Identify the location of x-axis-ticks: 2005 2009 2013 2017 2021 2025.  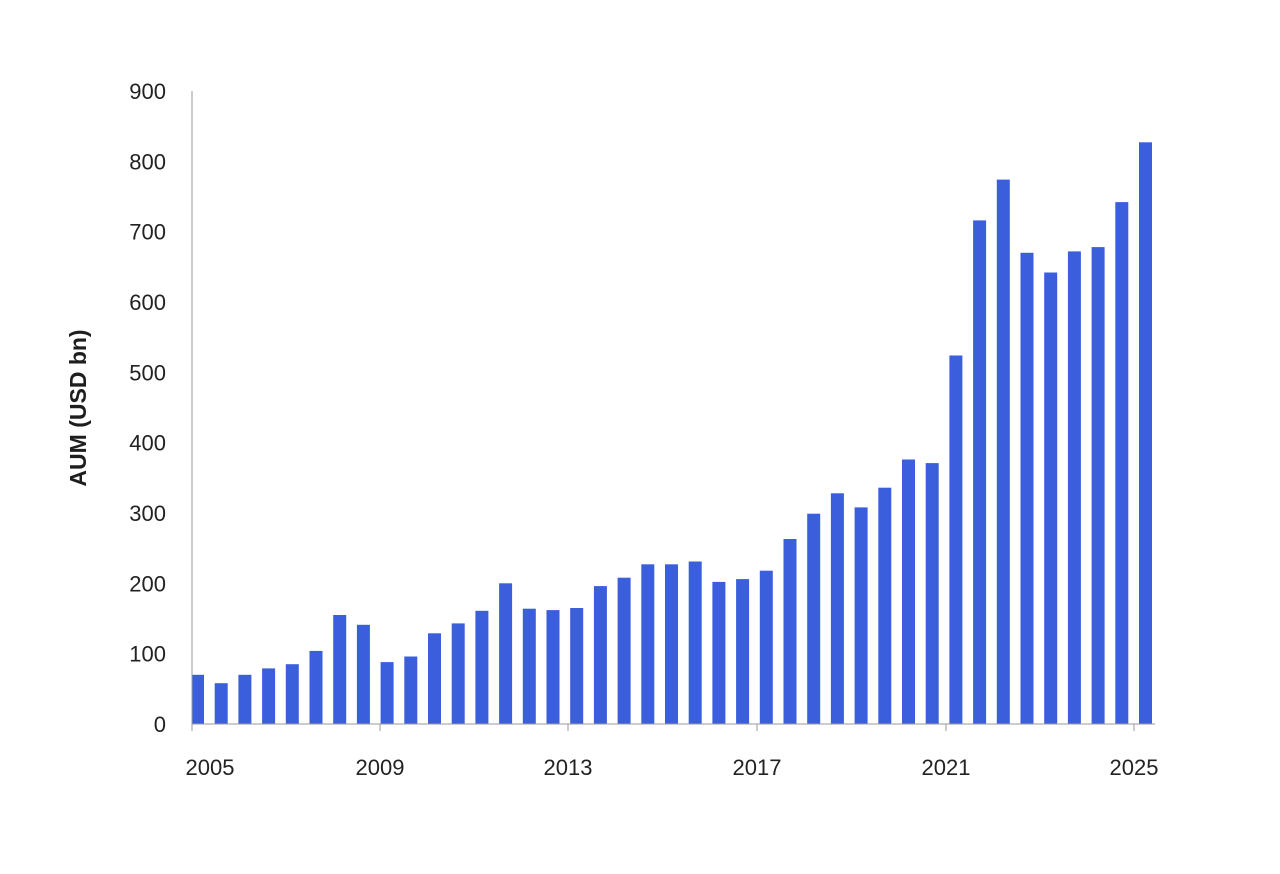
(672, 752).